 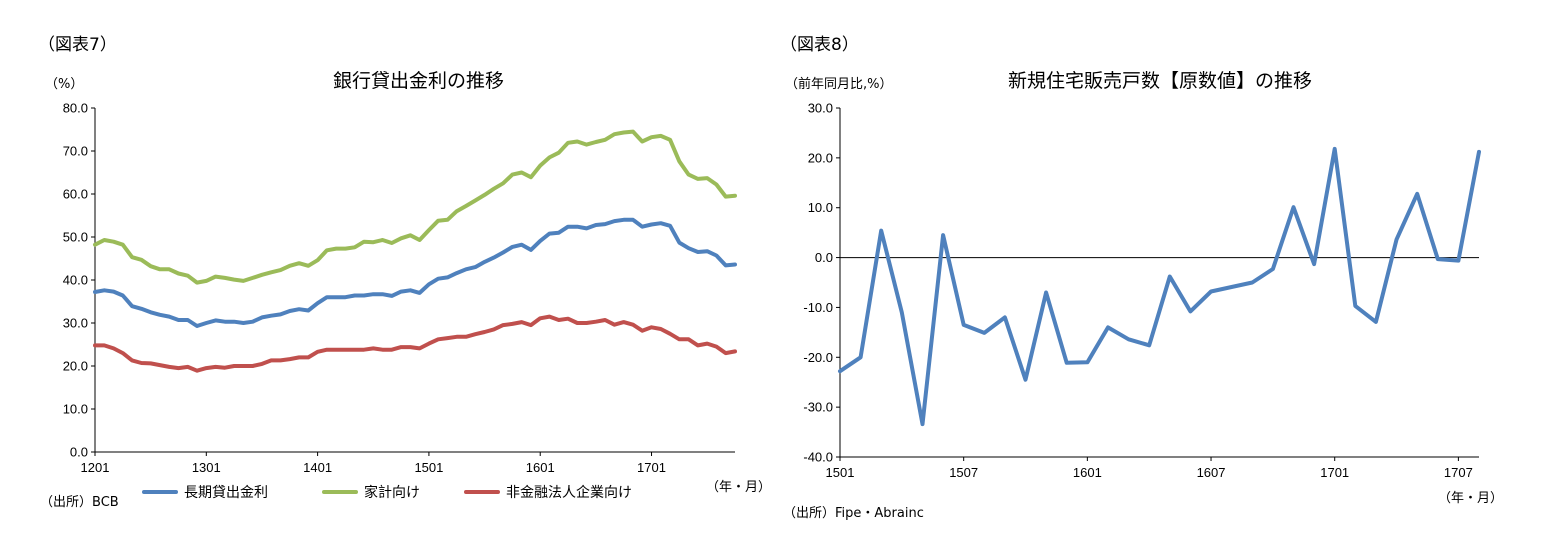 What do you see at coordinates (482, 492) in the screenshot?
I see `legend-swatch-corporate` at bounding box center [482, 492].